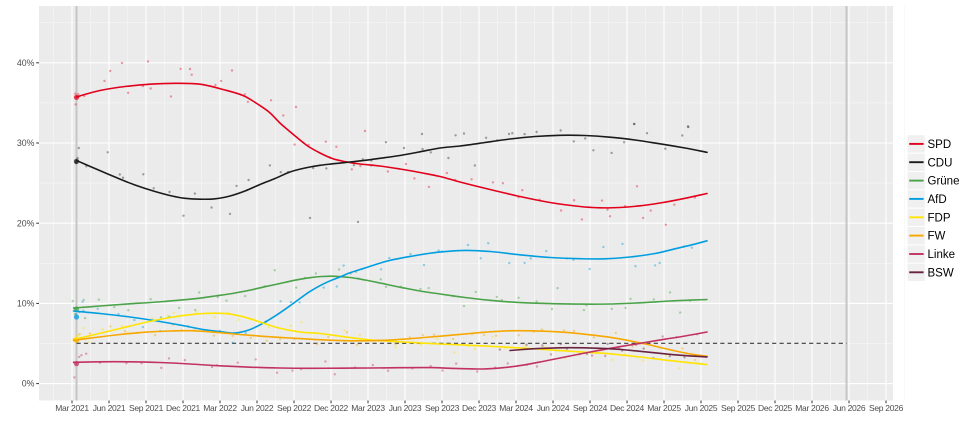 The height and width of the screenshot is (432, 960). I want to click on svg-text: Dec 2022, so click(331, 408).